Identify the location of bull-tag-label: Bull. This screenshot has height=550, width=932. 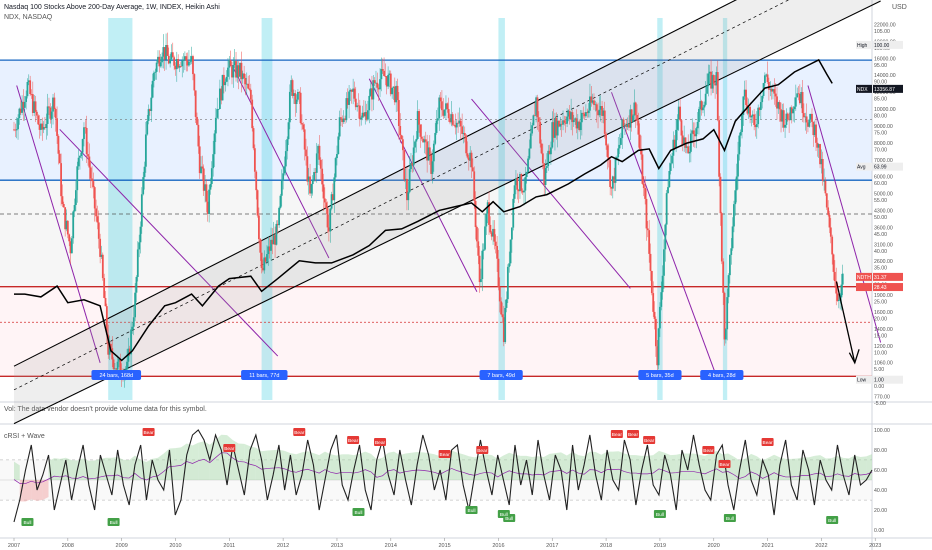
(114, 523).